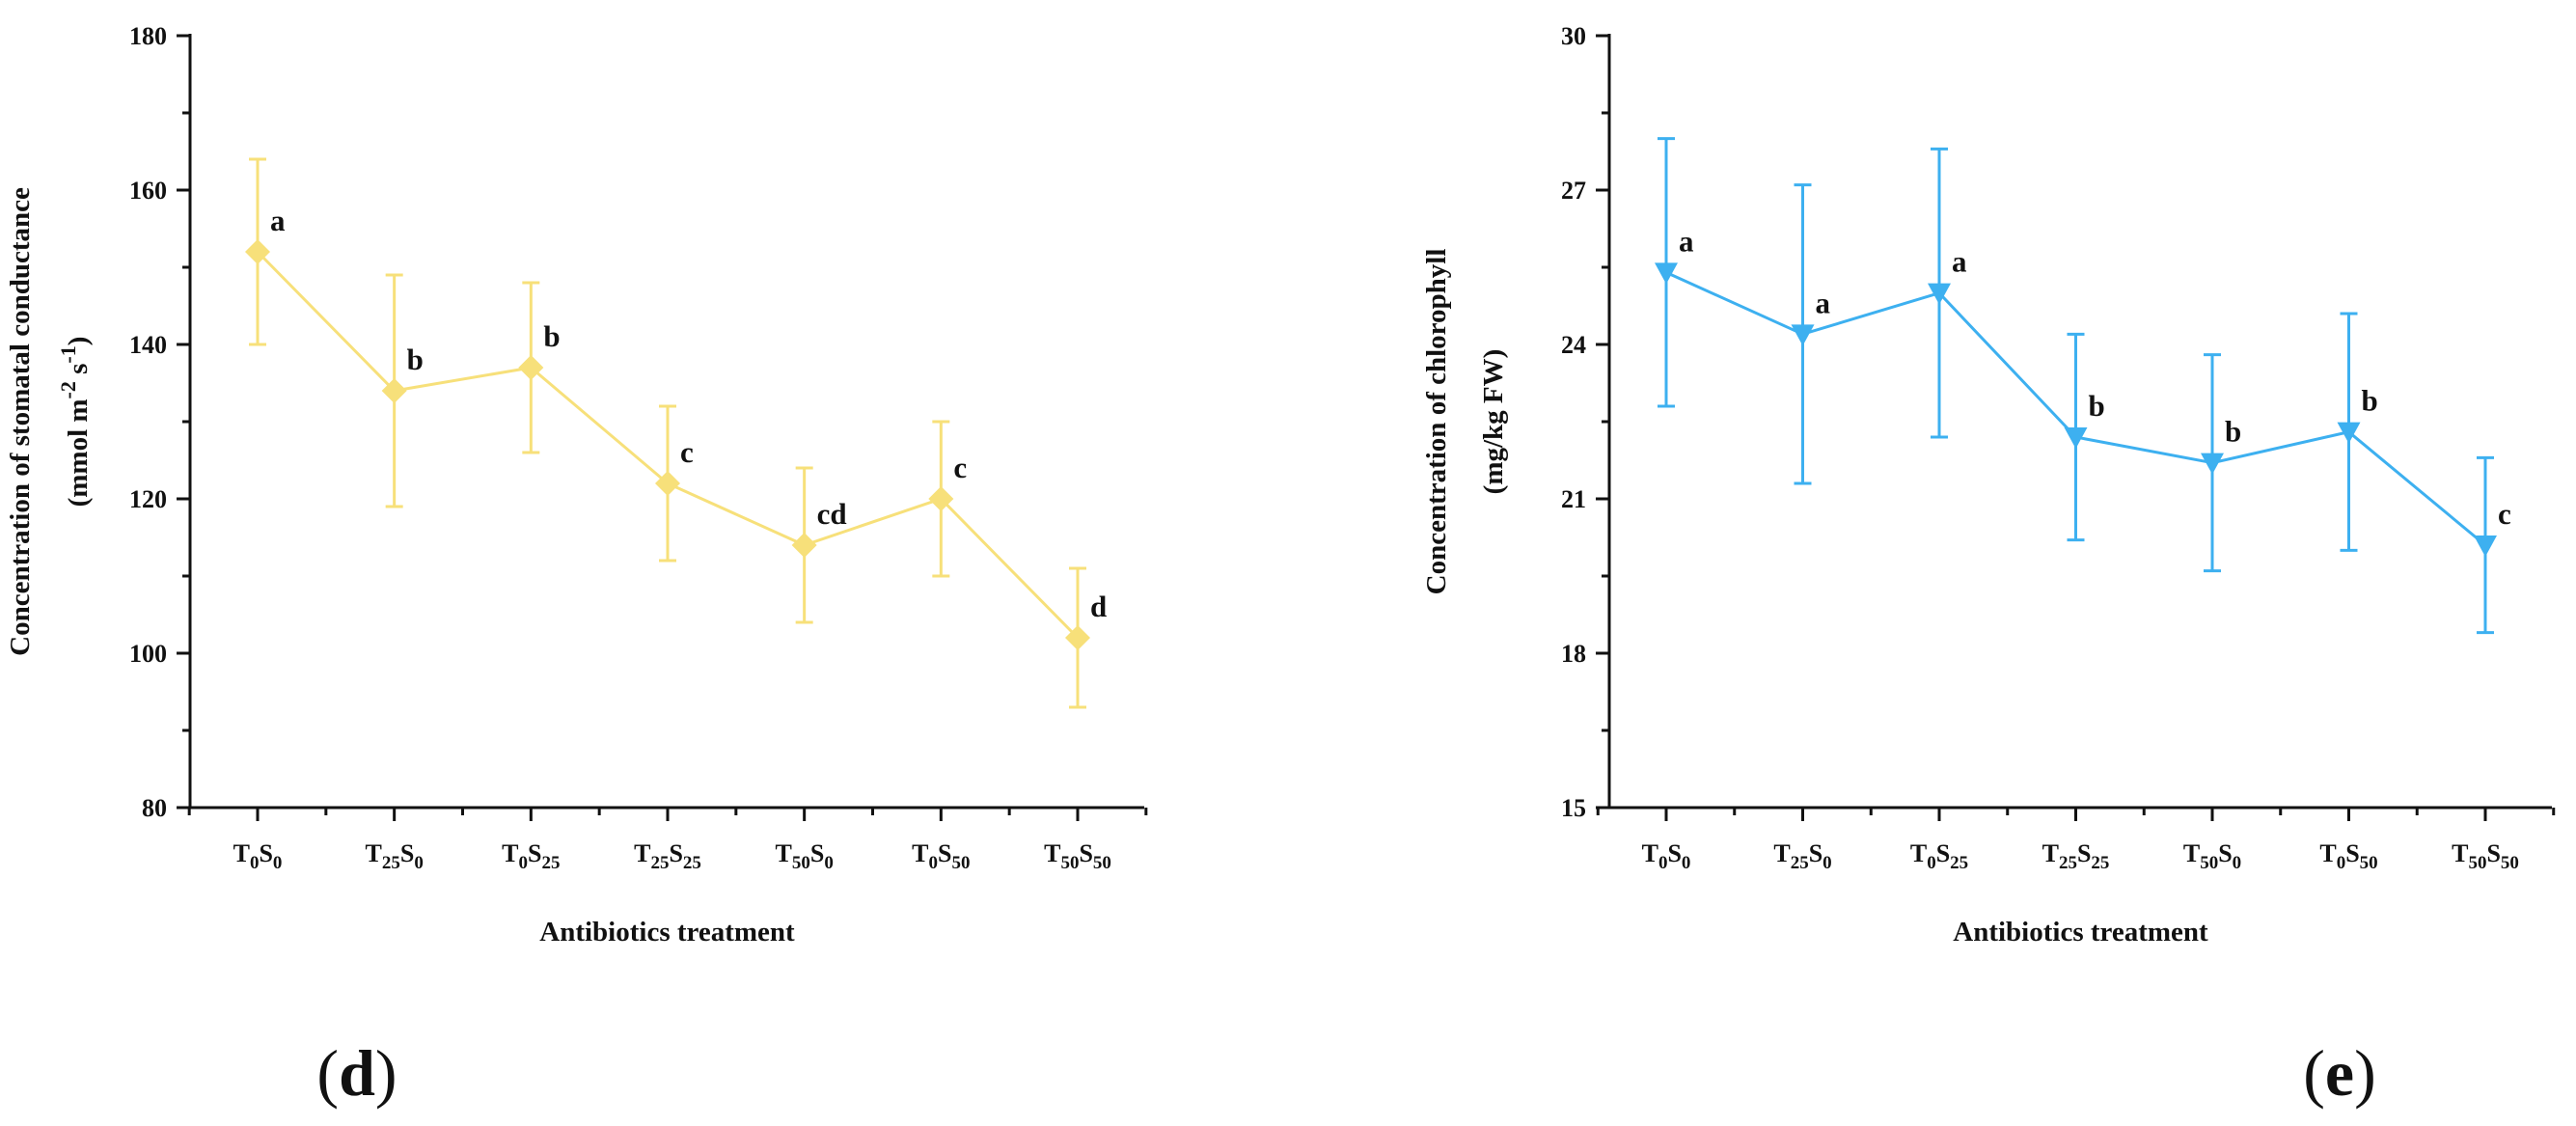 This screenshot has width=2576, height=1126. What do you see at coordinates (357, 1073) in the screenshot?
I see `panel-label: (d)` at bounding box center [357, 1073].